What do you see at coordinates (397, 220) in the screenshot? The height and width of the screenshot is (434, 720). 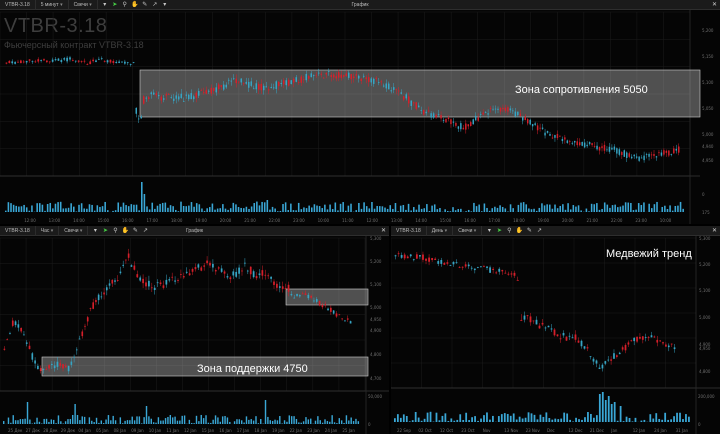 I see `time-tick: 13:00` at bounding box center [397, 220].